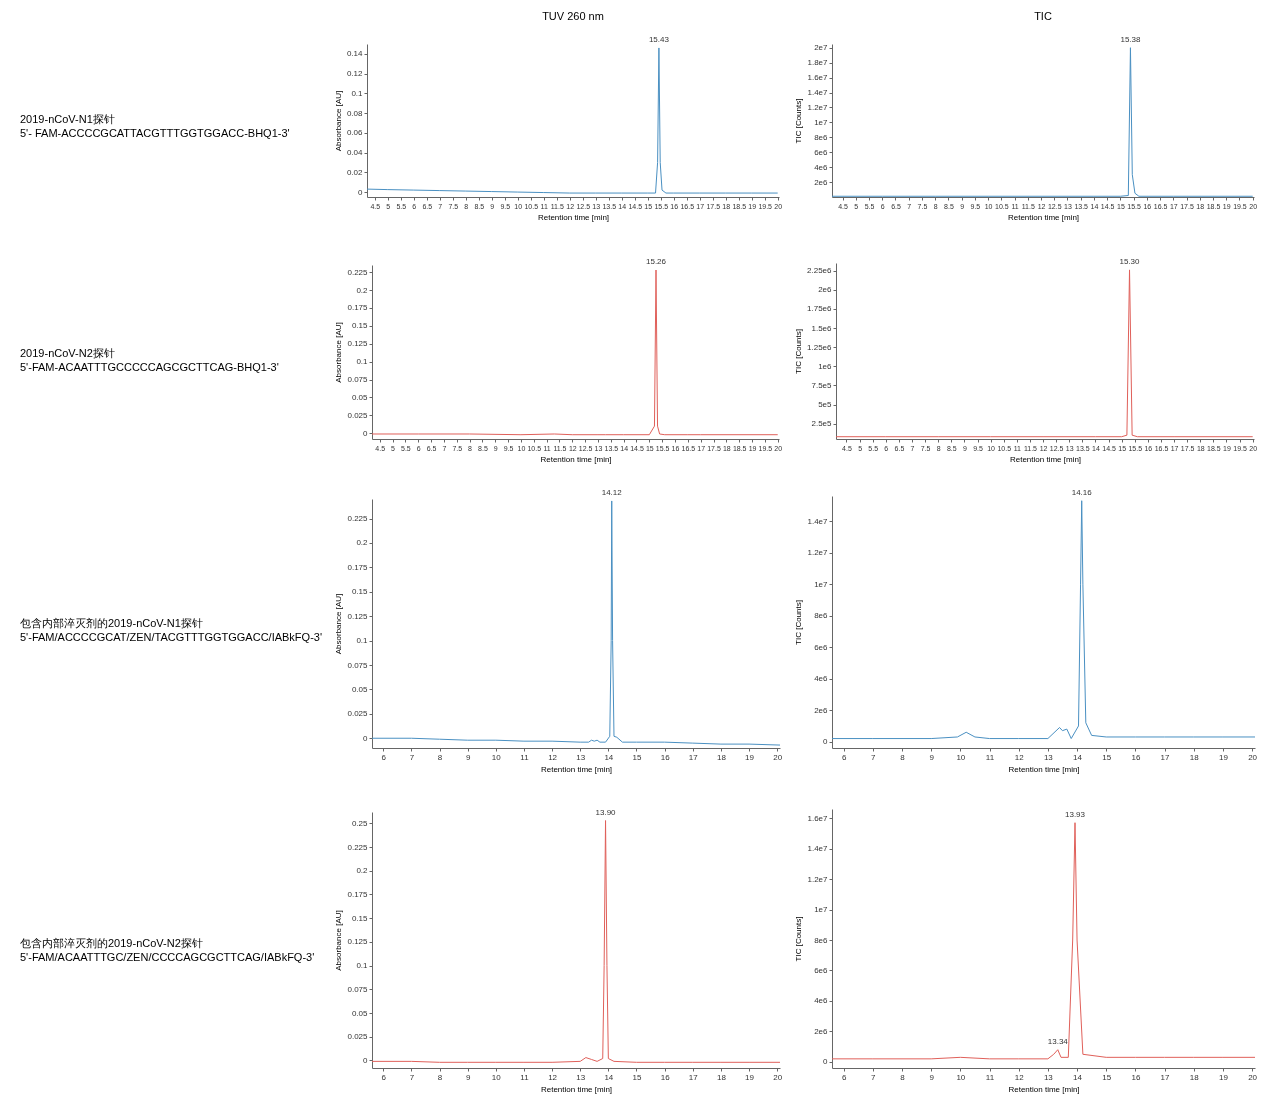  Describe the element at coordinates (606, 812) in the screenshot. I see `annotation: 13.90` at that location.